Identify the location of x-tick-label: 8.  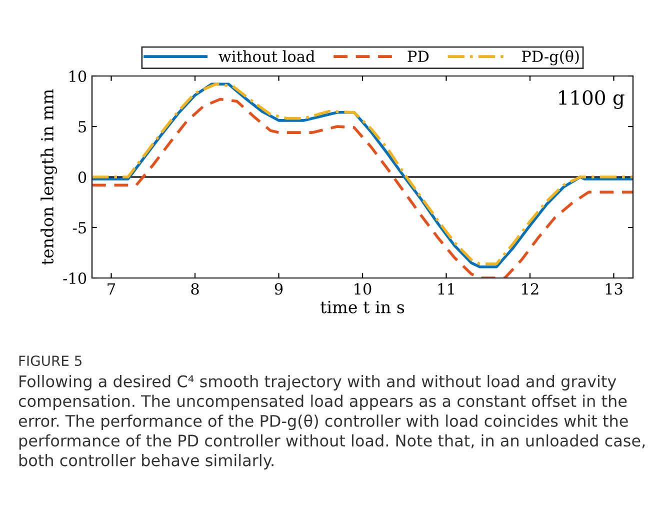
(195, 289).